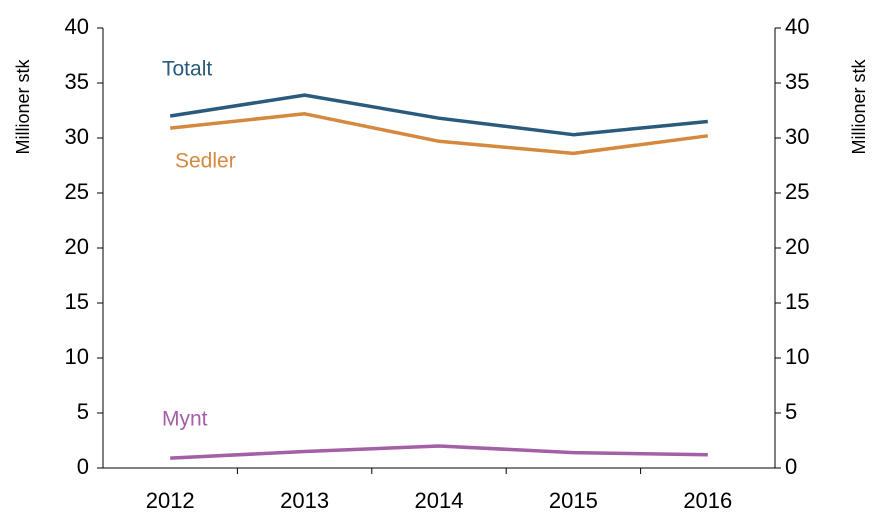 The image size is (874, 518). What do you see at coordinates (83, 411) in the screenshot?
I see `y-tick-label: 5` at bounding box center [83, 411].